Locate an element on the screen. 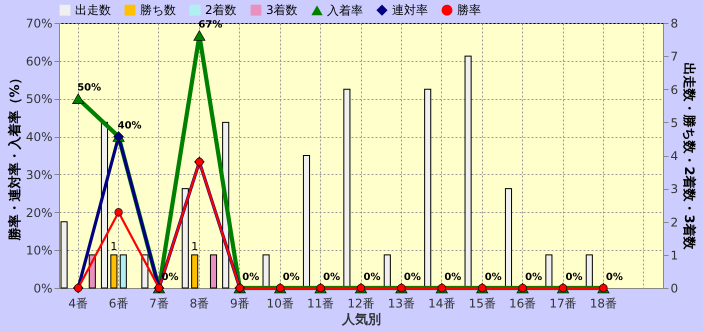 The width and height of the screenshot is (703, 332). x-tick-label: 17番 is located at coordinates (563, 303).